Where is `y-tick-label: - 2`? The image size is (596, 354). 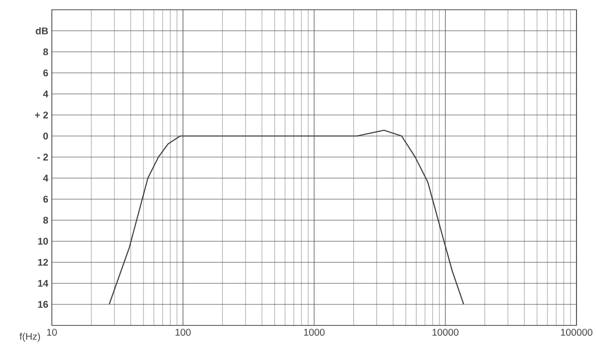 y-tick-label: - 2 is located at coordinates (42, 157).